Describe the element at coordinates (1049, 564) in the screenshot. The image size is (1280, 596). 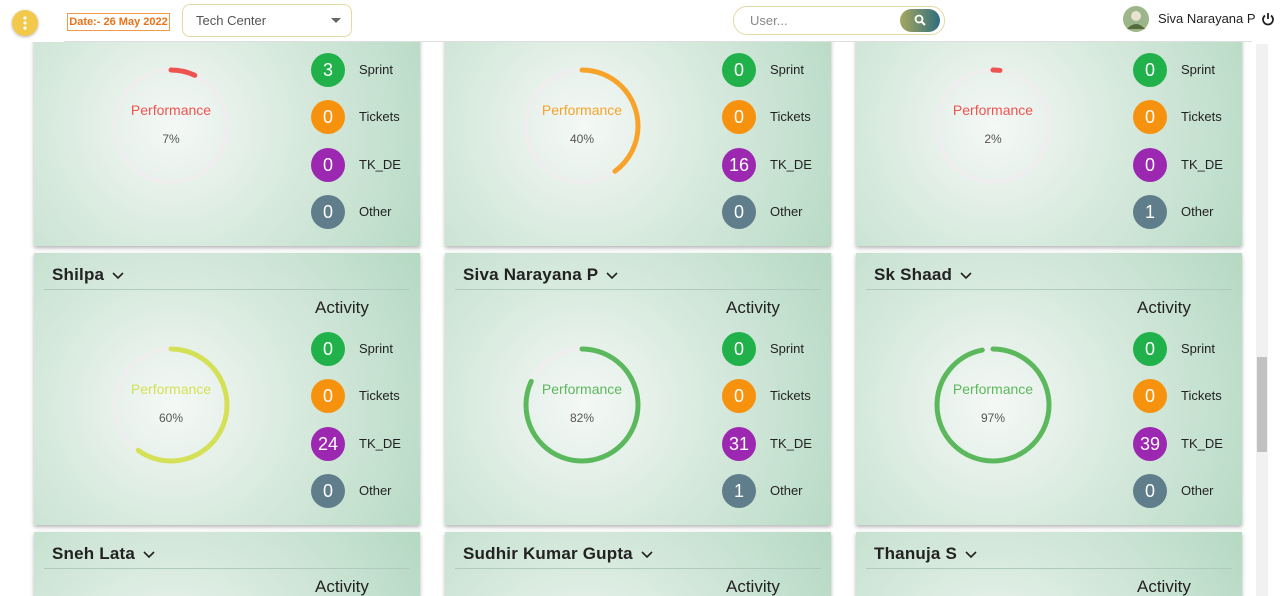
I see `user-card: Thanuja S Activity` at that location.